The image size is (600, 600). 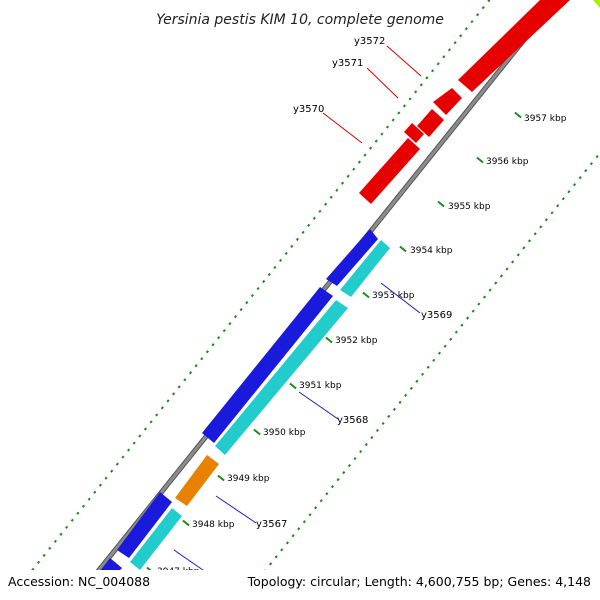 I want to click on gene-arrow-y3572, so click(x=514, y=46).